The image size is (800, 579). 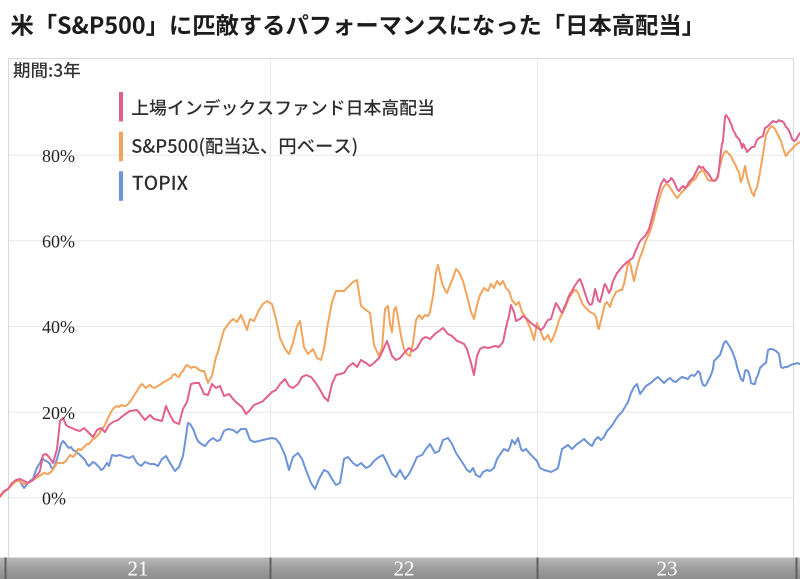 What do you see at coordinates (58, 156) in the screenshot?
I see `svg-text: 80%` at bounding box center [58, 156].